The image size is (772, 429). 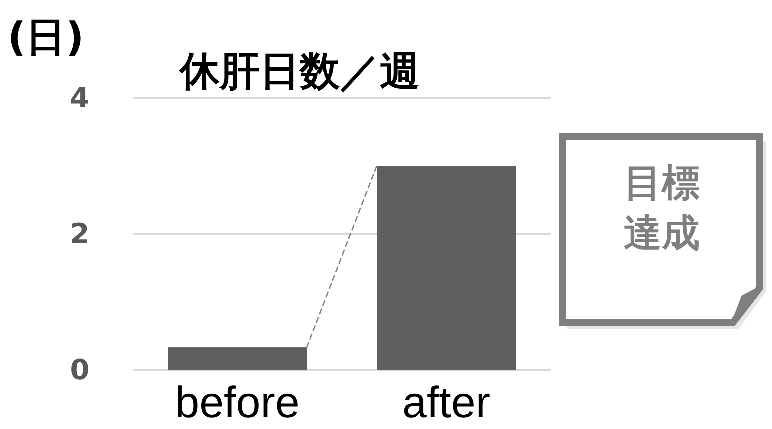 I want to click on y-tick-label: 4, so click(x=80, y=98).